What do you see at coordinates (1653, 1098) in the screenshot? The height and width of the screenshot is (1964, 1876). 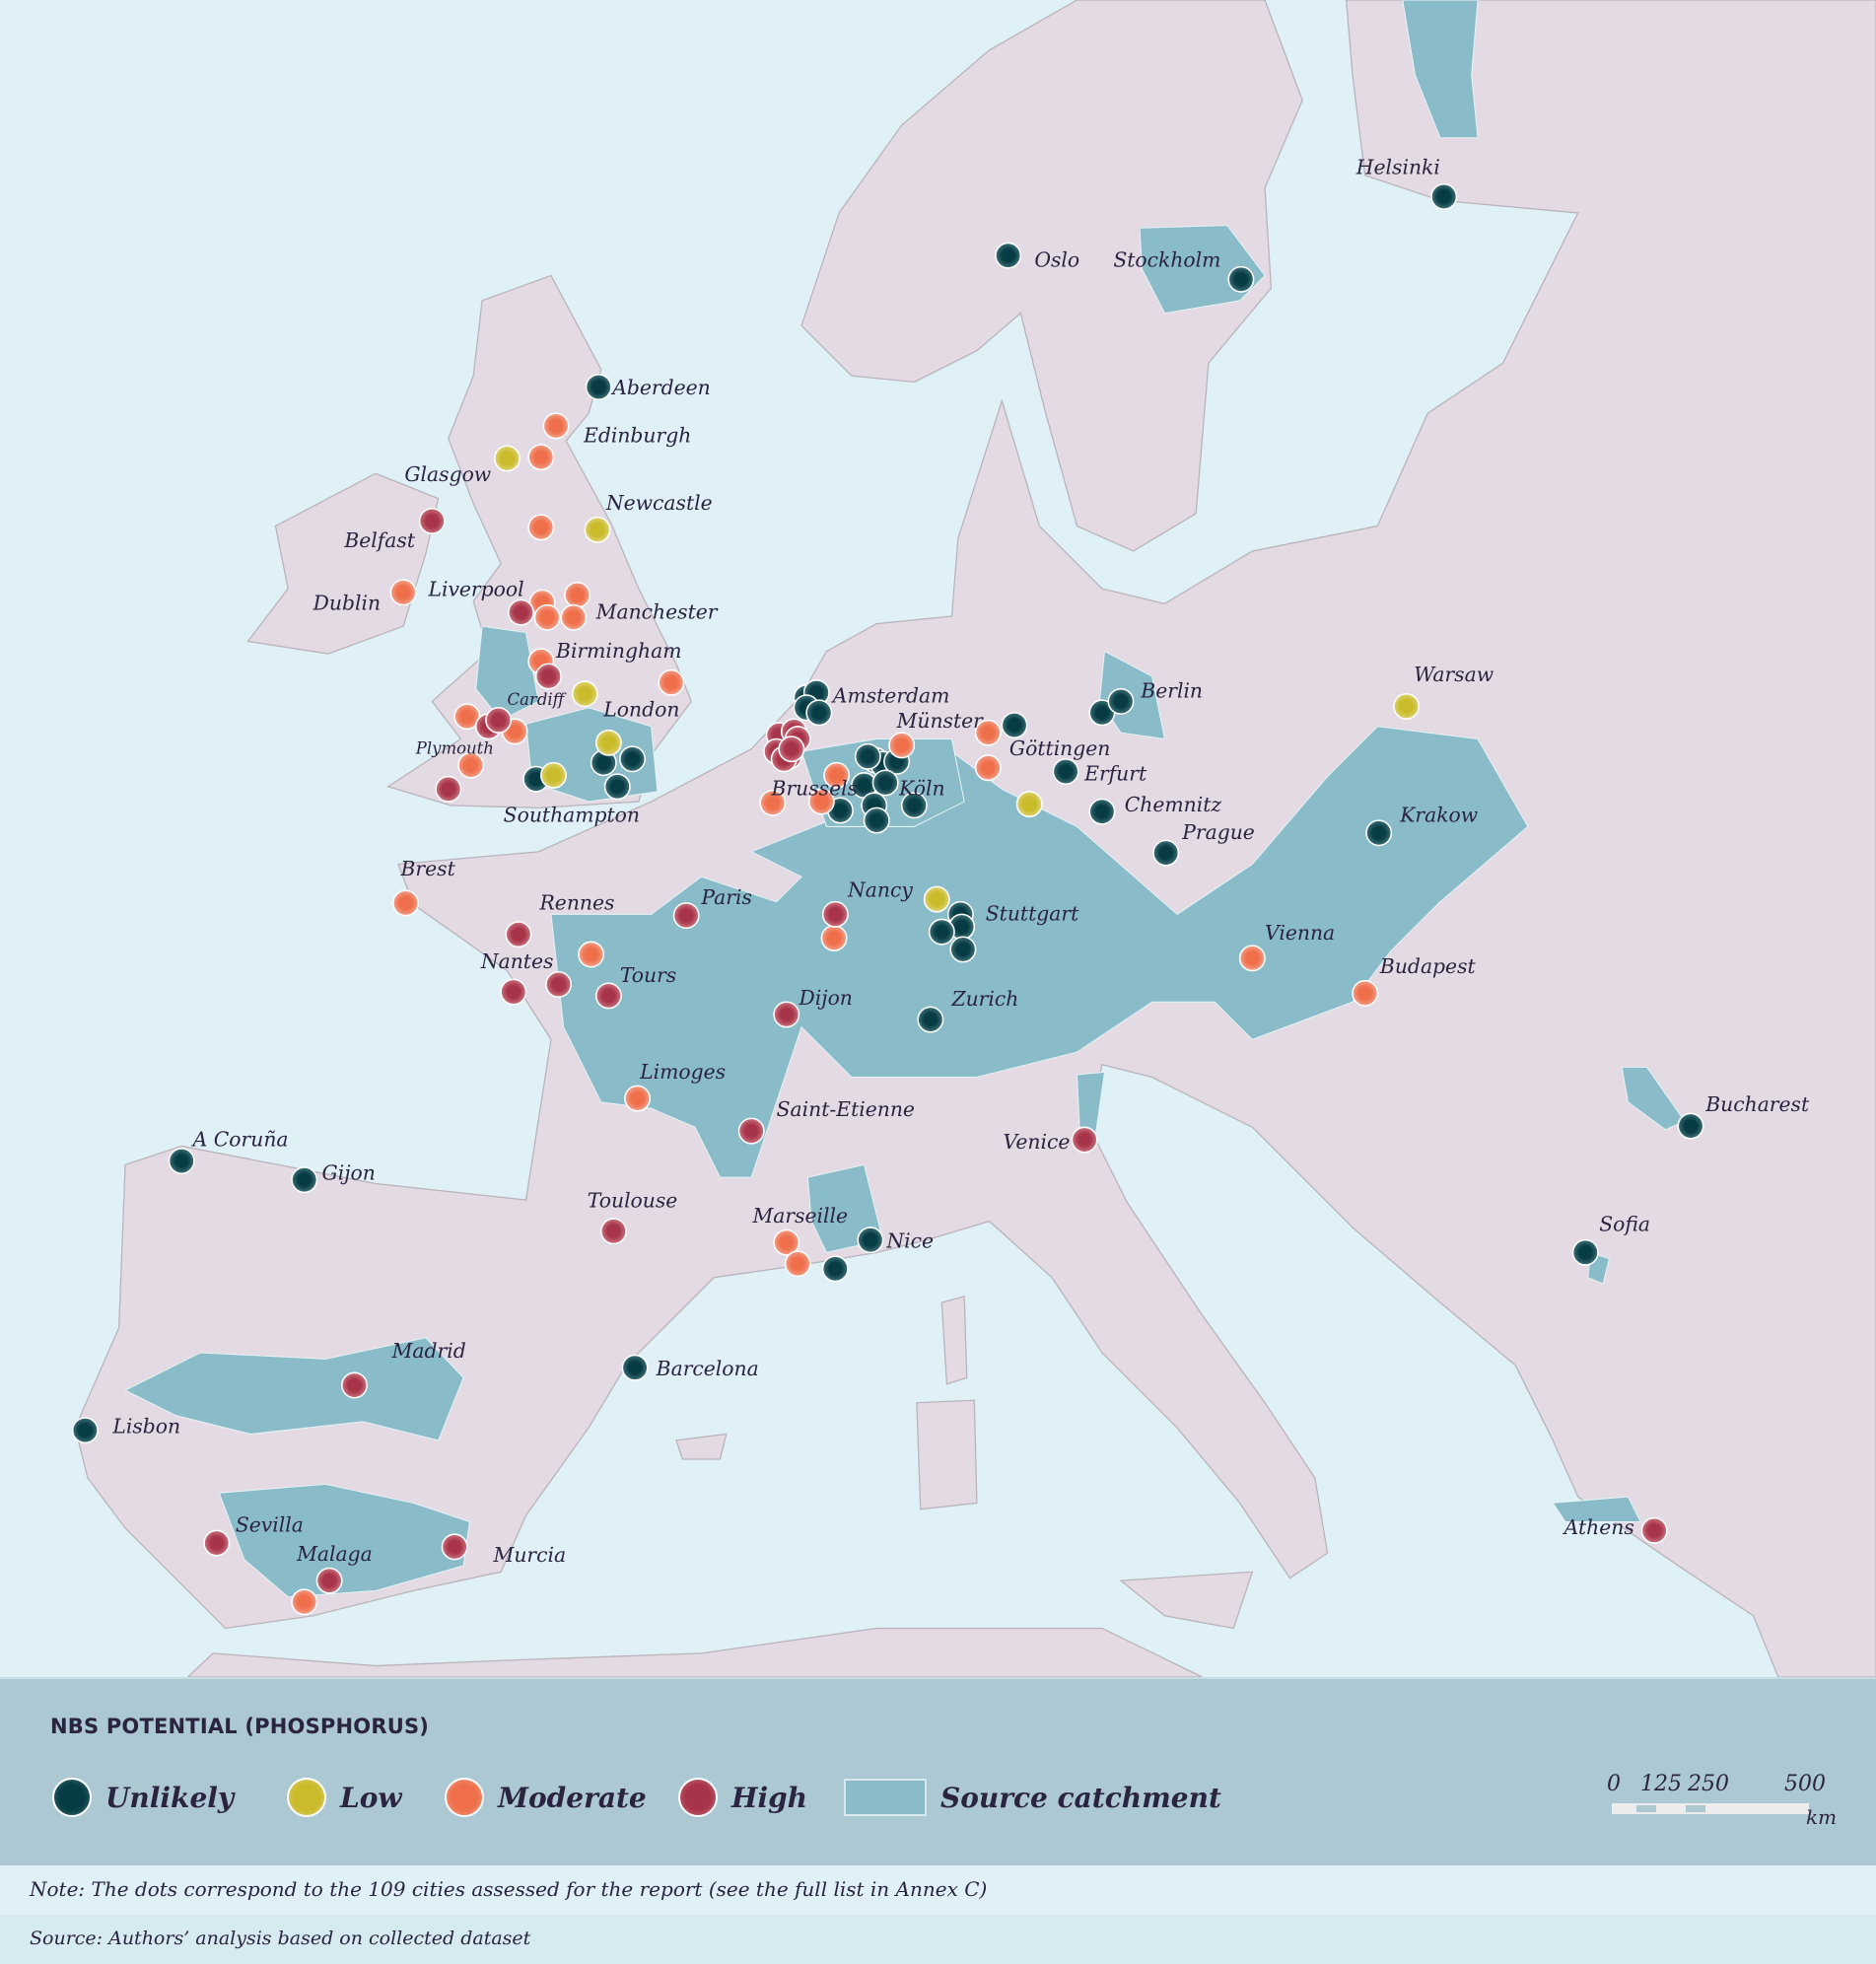 I see `catchment-bucharest` at bounding box center [1653, 1098].